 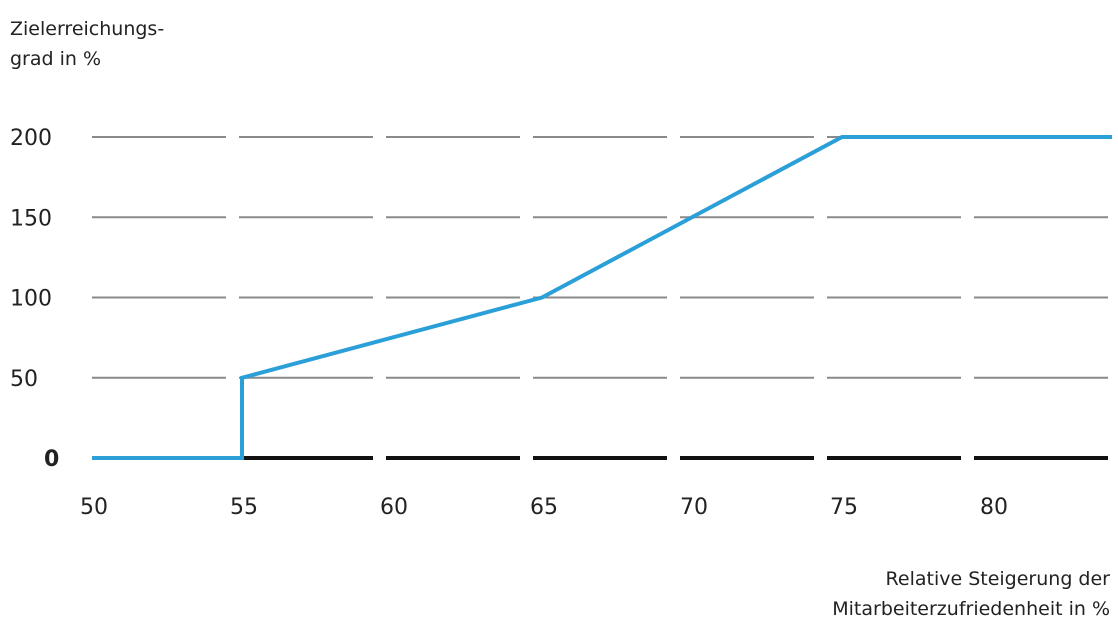 What do you see at coordinates (31, 299) in the screenshot?
I see `y-tick-label: 100` at bounding box center [31, 299].